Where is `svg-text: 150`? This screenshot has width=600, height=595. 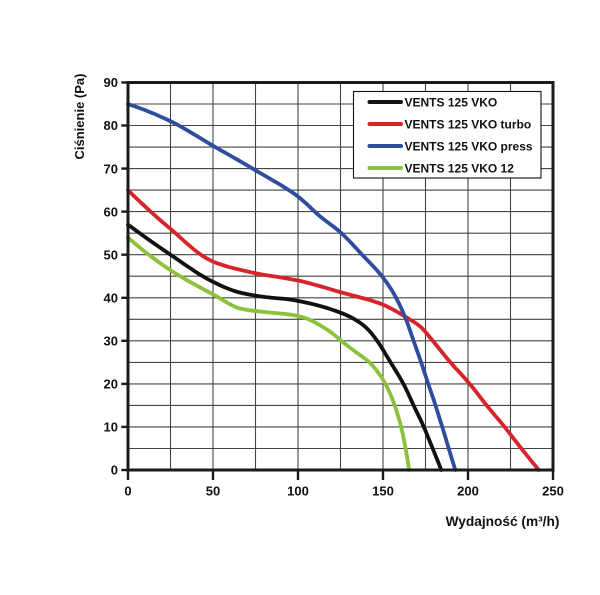
svg-text: 150 is located at coordinates (383, 491).